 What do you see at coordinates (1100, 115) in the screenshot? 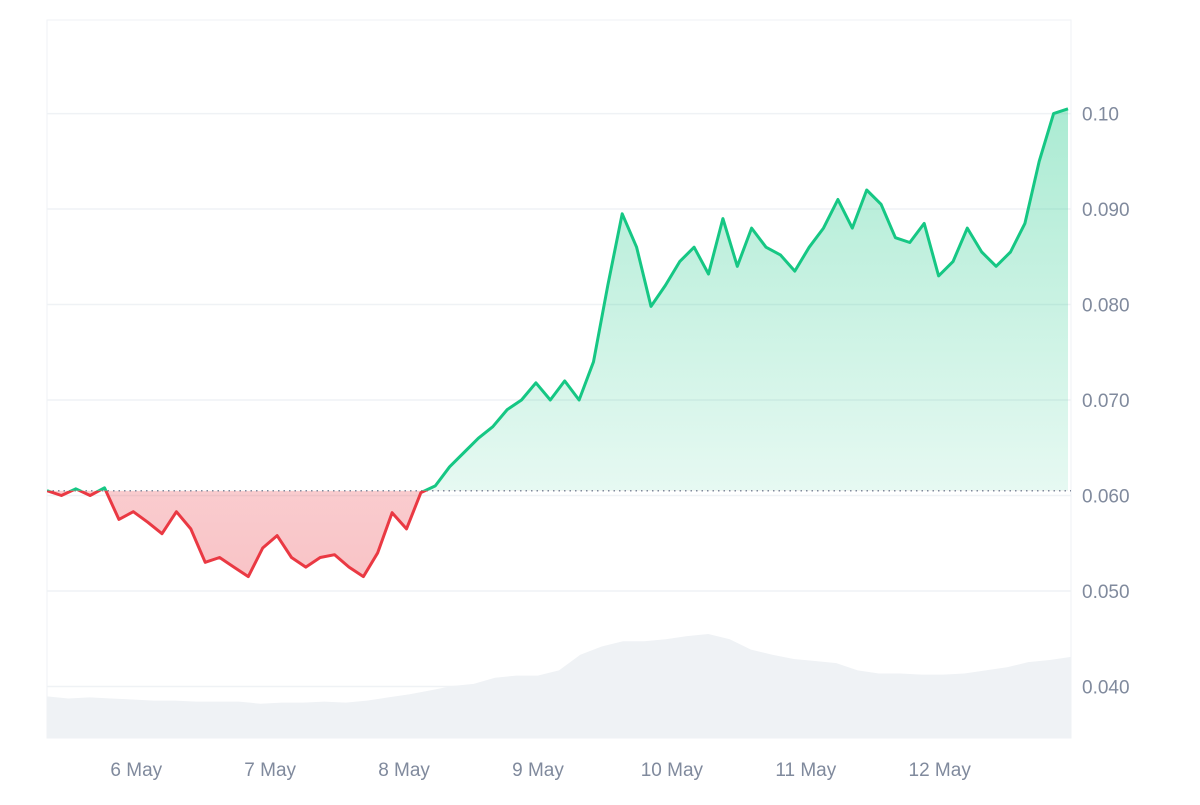
I see `y-tick-label: 0.10` at bounding box center [1100, 115].